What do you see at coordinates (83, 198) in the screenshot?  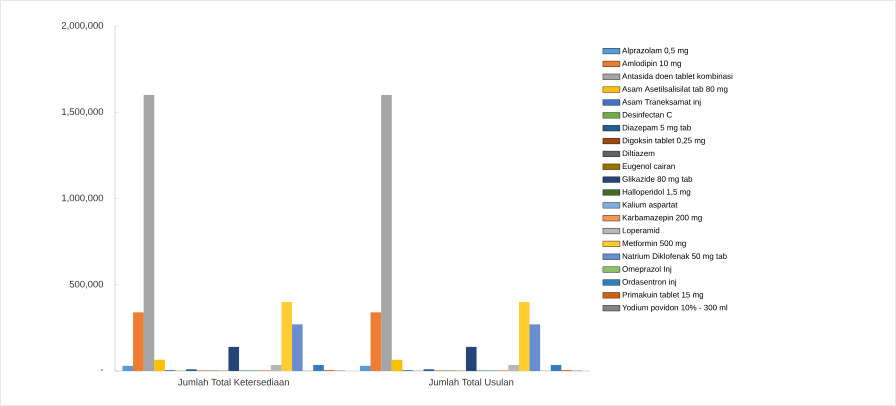 I see `y-tick-label: 1,000,000` at bounding box center [83, 198].